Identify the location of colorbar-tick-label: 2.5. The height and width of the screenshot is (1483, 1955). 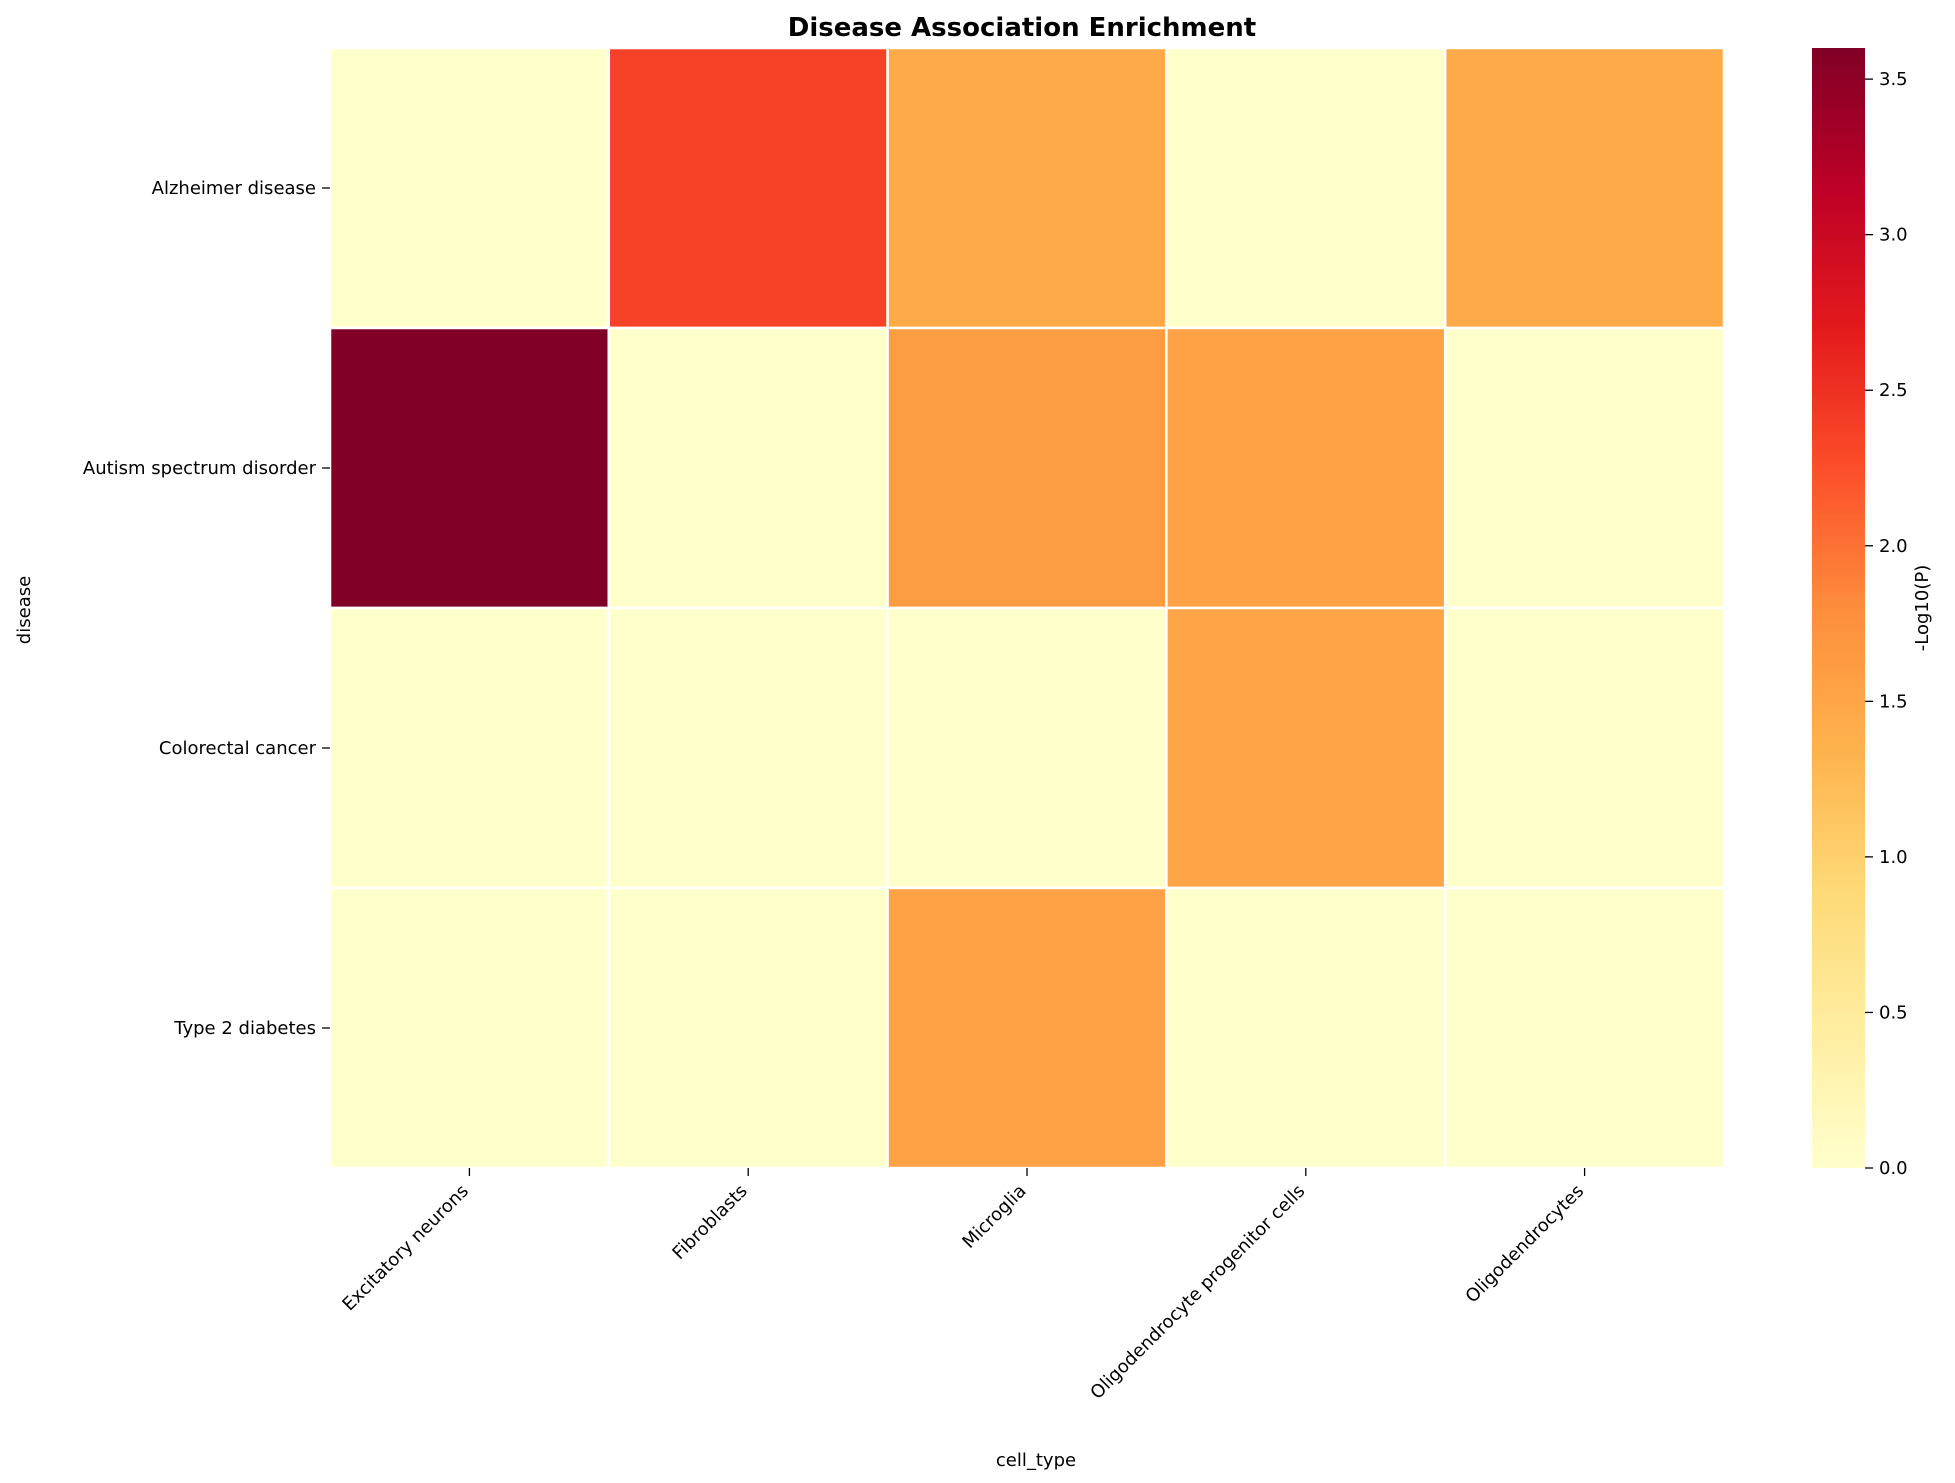
(1893, 390).